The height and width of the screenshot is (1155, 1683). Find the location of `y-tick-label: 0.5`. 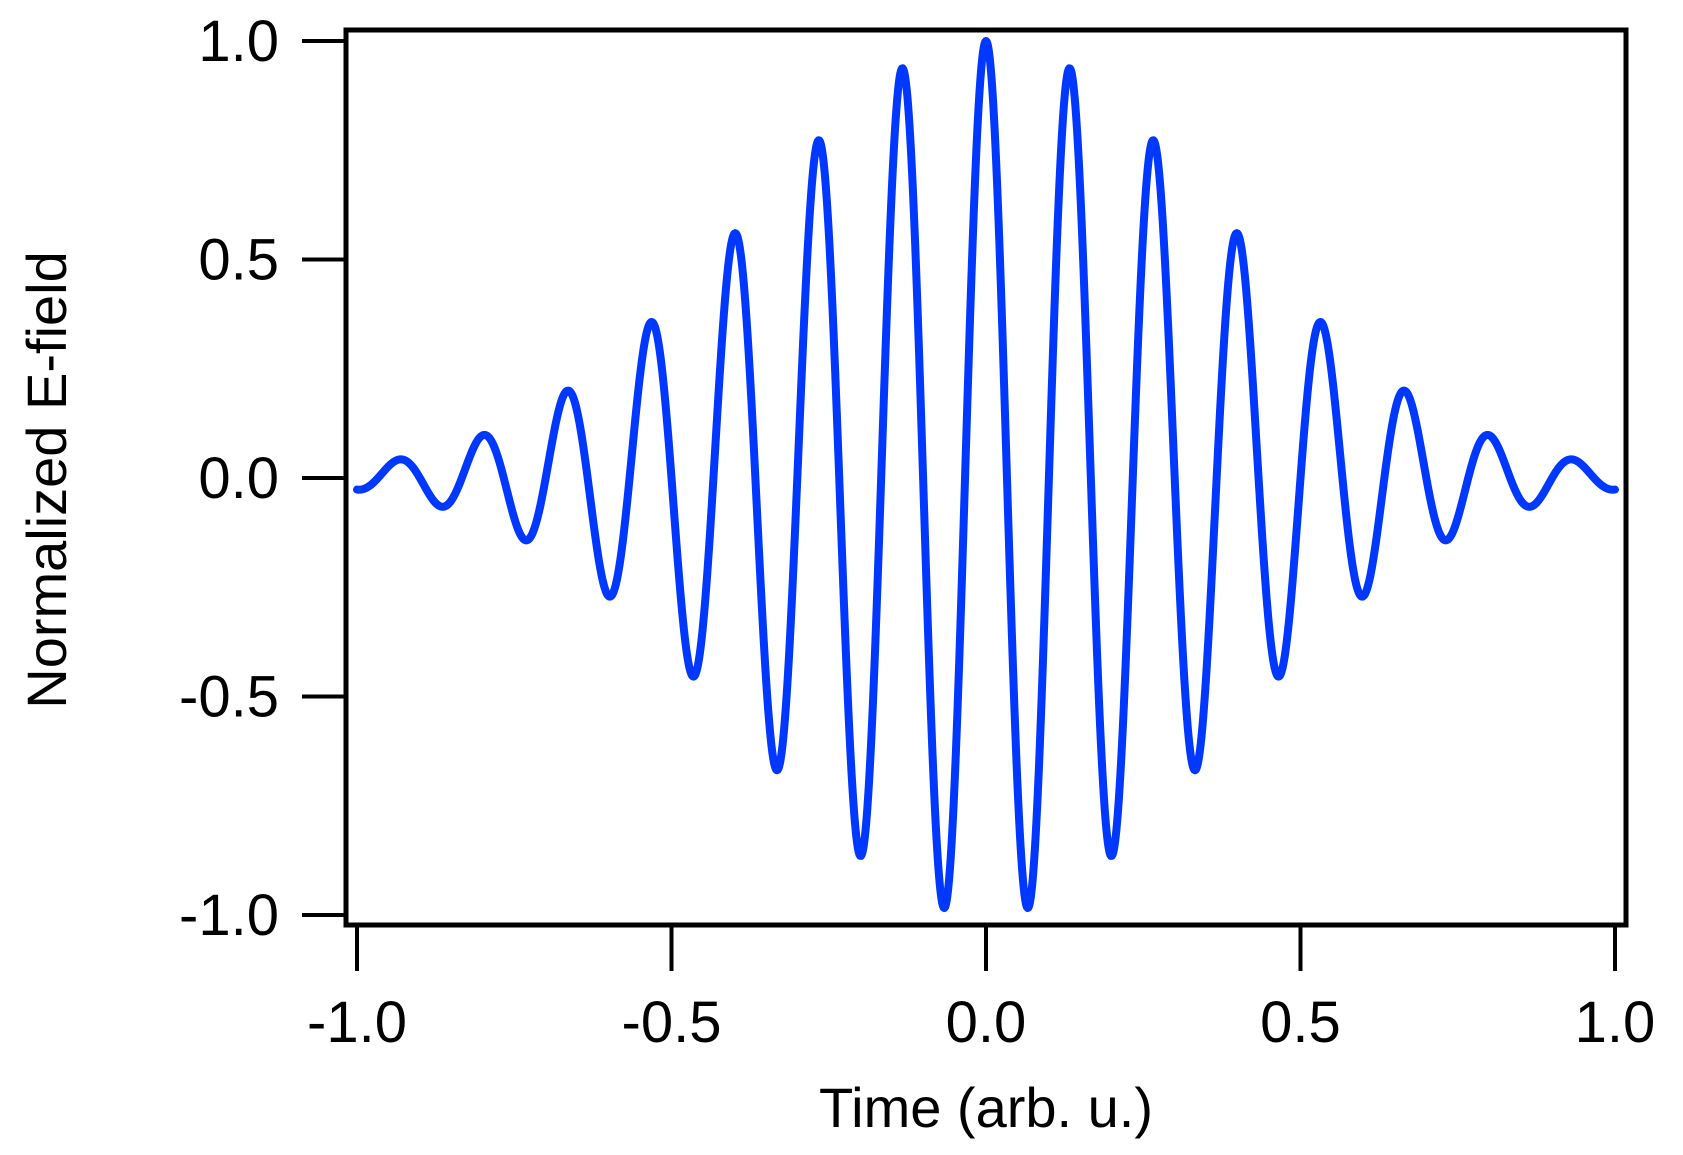

y-tick-label: 0.5 is located at coordinates (238, 260).